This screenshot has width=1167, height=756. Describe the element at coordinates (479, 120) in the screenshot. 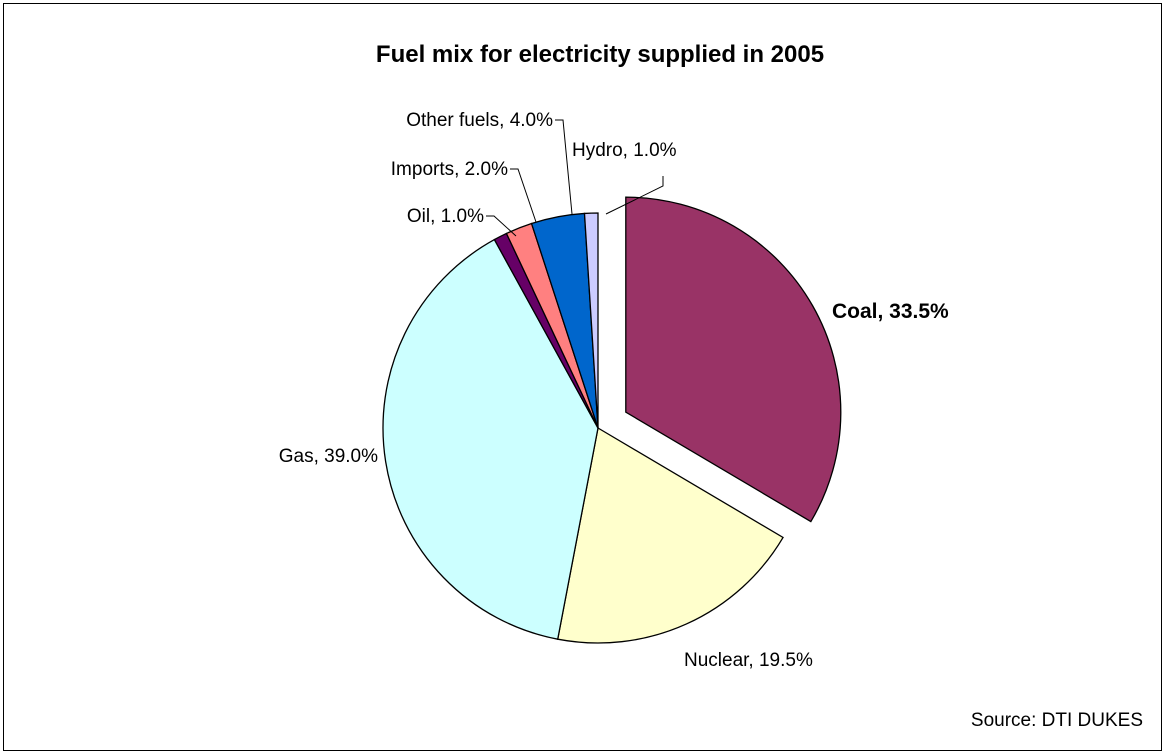

I see `slice-label-other-fuels: Other fuels, 4.0%` at that location.